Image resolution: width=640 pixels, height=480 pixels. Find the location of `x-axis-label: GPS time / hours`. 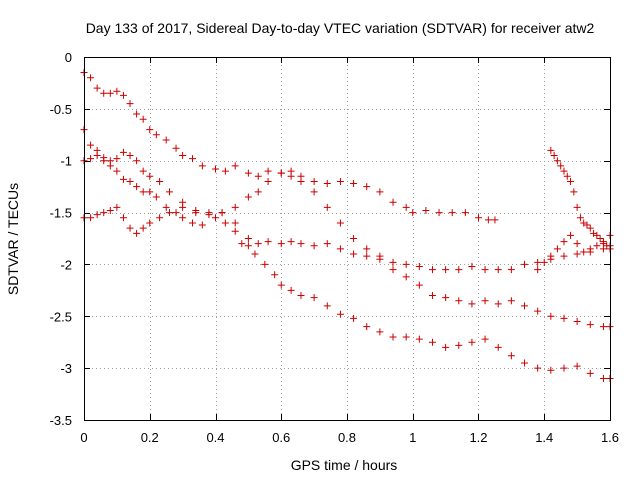

x-axis-label: GPS time / hours is located at coordinates (344, 465).